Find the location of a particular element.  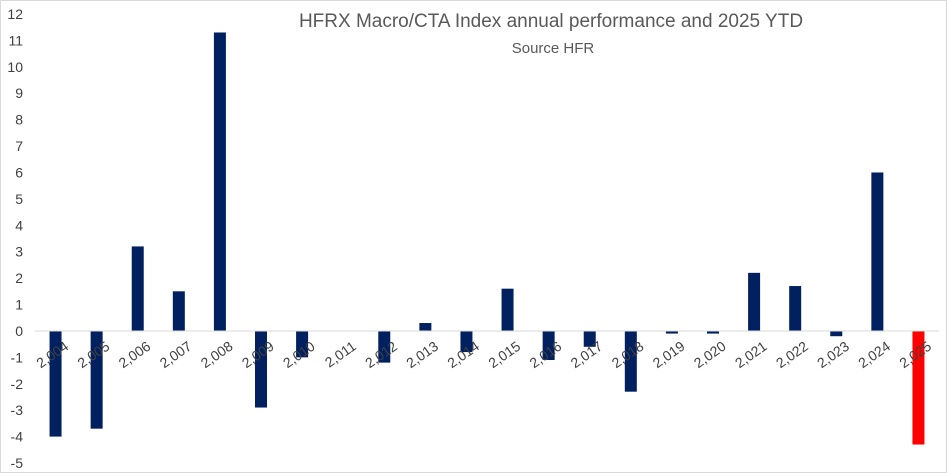

bar-2013 is located at coordinates (425, 327).